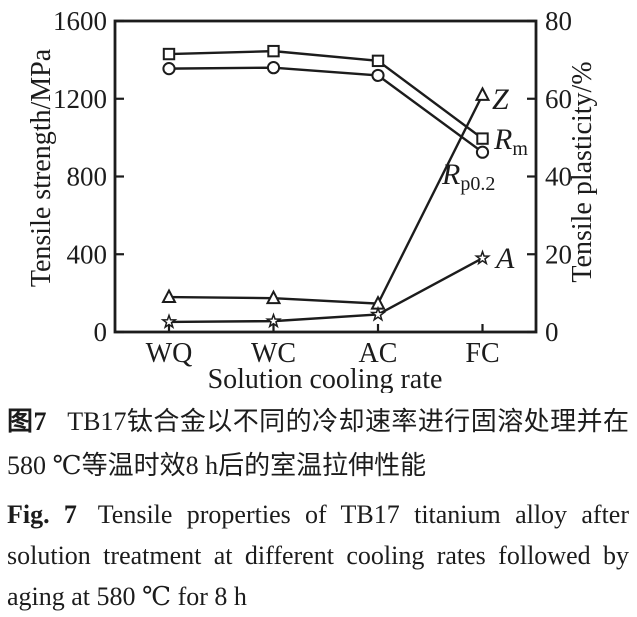 This screenshot has width=637, height=617. Describe the element at coordinates (510, 141) in the screenshot. I see `series-label-Rm: Rm` at that location.